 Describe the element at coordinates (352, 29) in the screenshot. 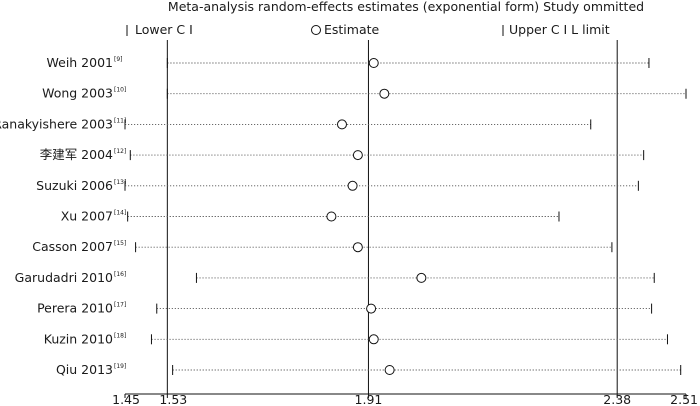

I see `legend-estimate-label: Estimate` at that location.